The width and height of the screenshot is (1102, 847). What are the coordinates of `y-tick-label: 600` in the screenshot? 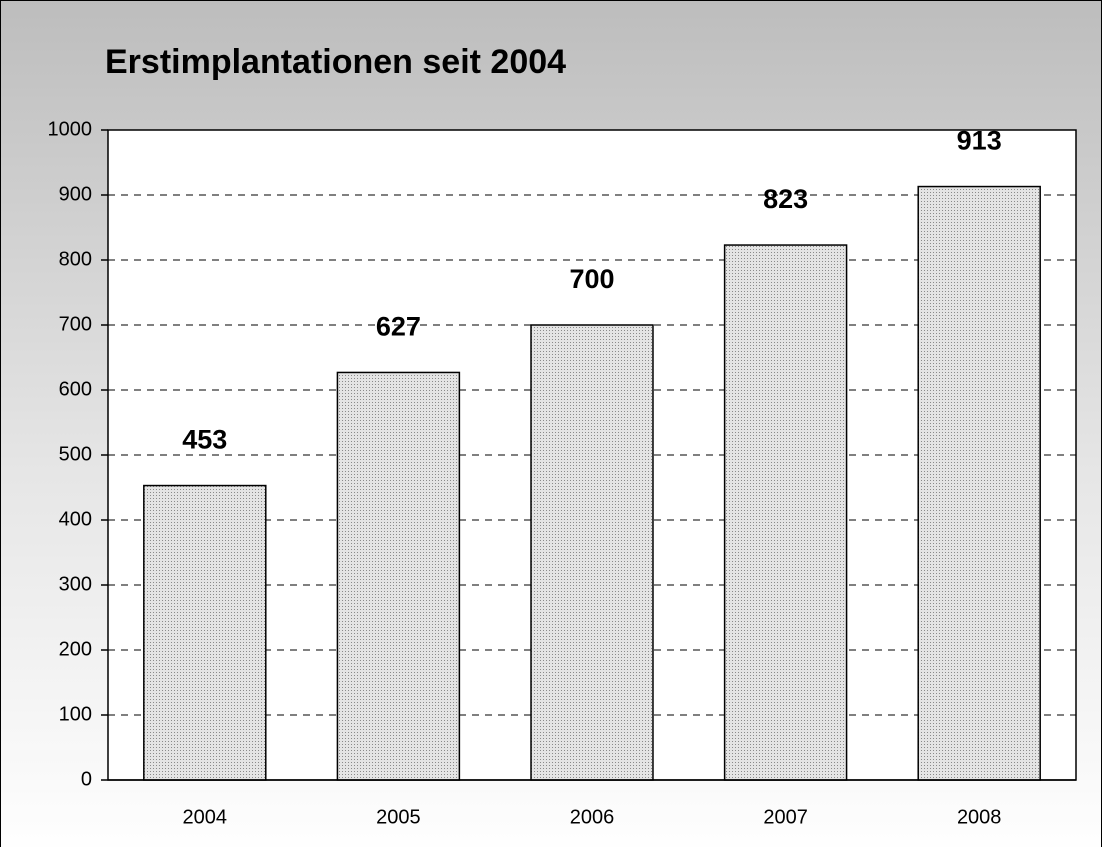 It's located at (75, 389).